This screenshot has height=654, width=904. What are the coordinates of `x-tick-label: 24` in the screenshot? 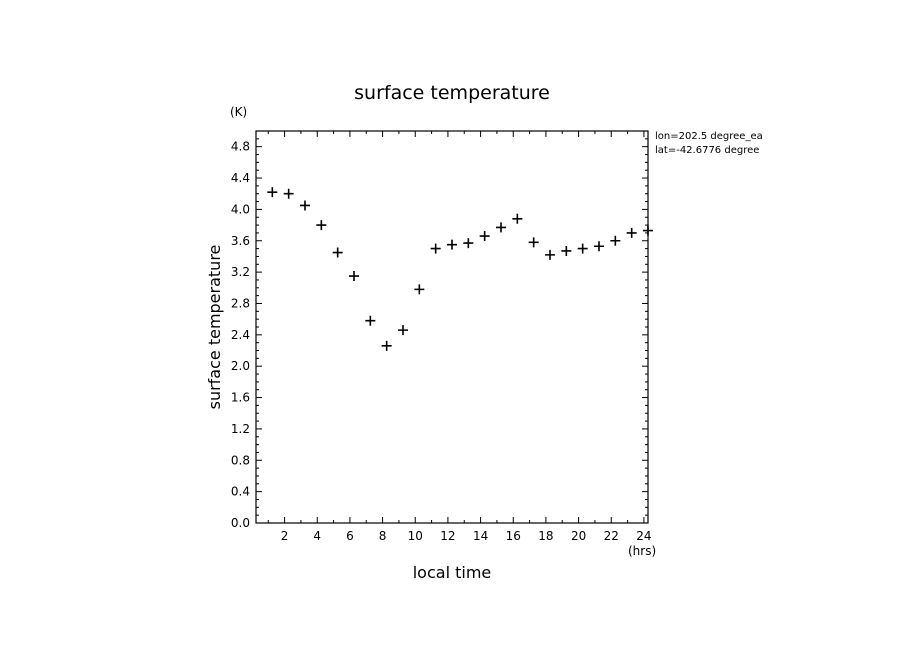 It's located at (643, 536).